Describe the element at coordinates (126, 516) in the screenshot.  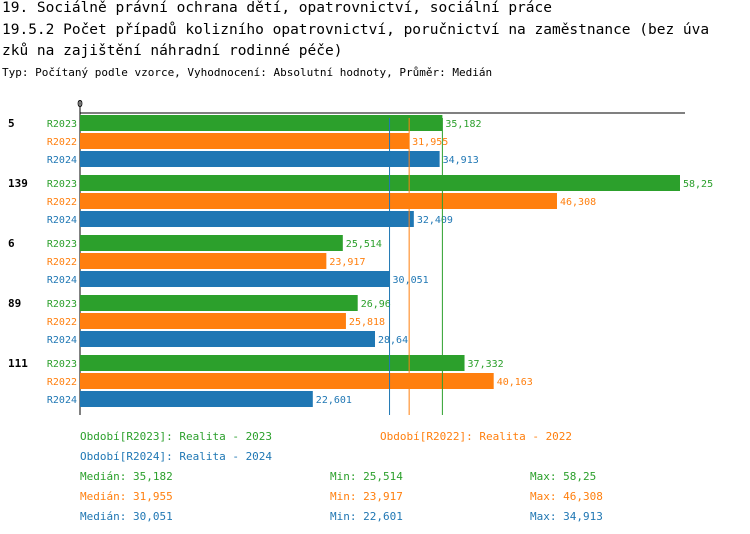
I see `stat-median-r2024: Medián: 30,051` at that location.